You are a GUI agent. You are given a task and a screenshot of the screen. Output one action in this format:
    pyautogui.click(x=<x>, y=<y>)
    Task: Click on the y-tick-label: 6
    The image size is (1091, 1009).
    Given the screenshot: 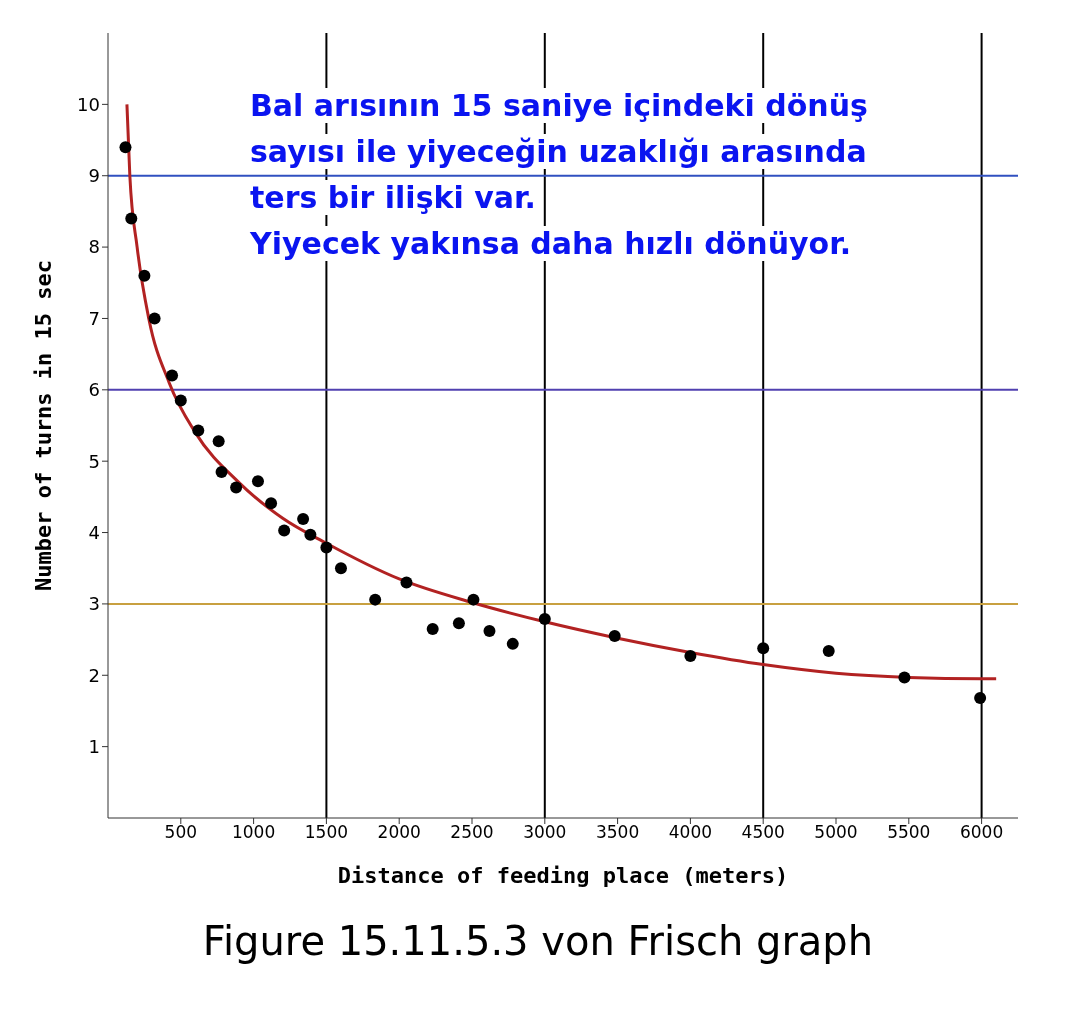 What is the action you would take?
    pyautogui.click(x=94, y=390)
    